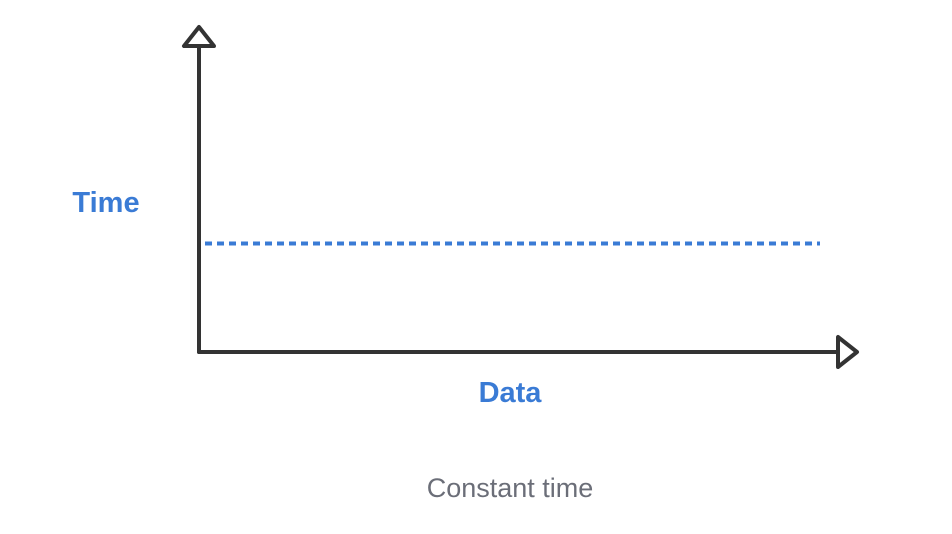  Describe the element at coordinates (510, 488) in the screenshot. I see `chart-caption: Constant time` at that location.